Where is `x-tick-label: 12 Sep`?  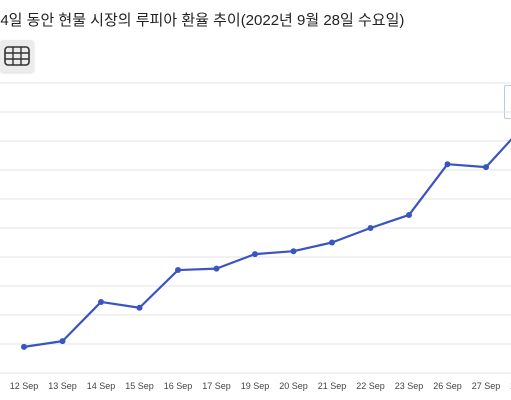 x-tick-label: 12 Sep is located at coordinates (24, 386).